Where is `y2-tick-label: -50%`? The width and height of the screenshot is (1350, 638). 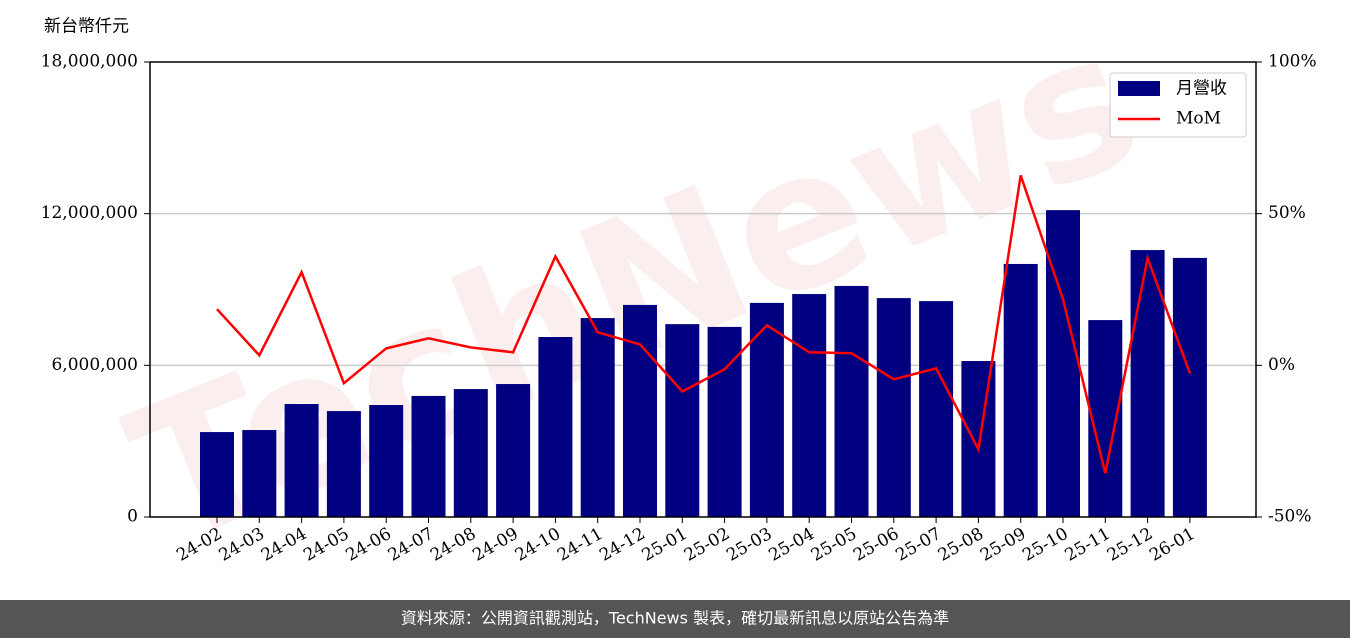 y2-tick-label: -50% is located at coordinates (1290, 517).